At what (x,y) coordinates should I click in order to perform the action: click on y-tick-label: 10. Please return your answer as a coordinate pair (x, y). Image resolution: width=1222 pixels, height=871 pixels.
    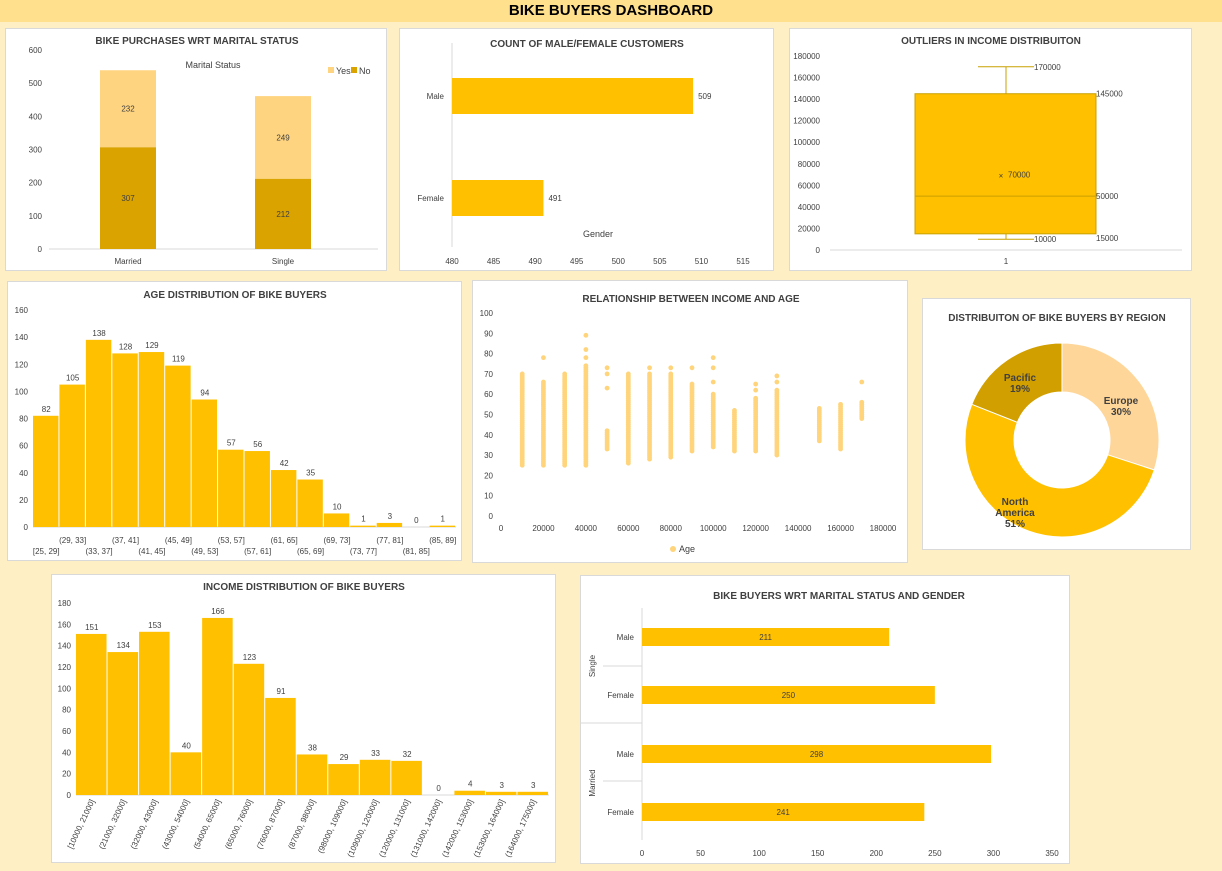
    Looking at the image, I should click on (488, 496).